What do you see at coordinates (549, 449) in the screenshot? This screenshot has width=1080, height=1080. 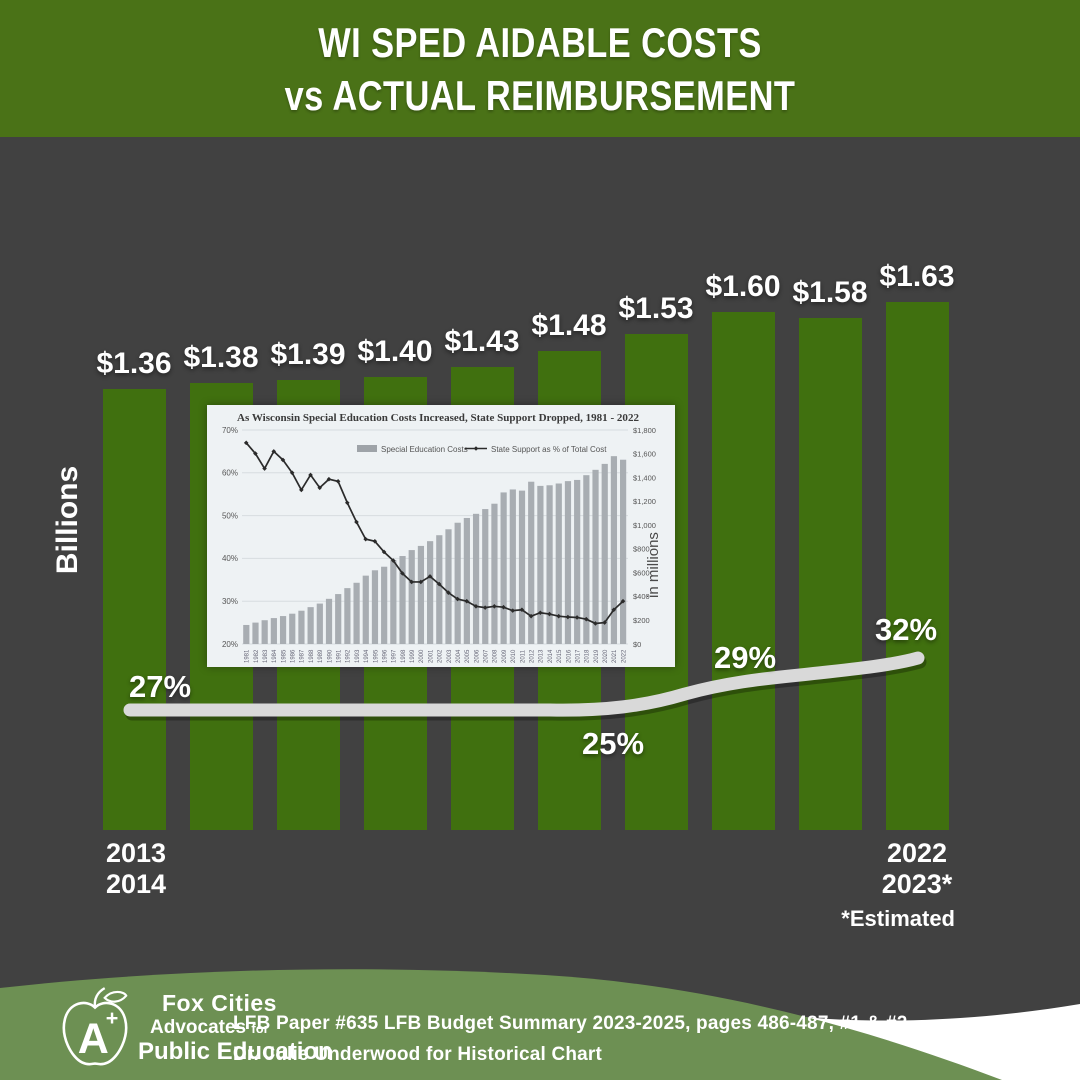 I see `inset-legend-line-label: State Support as % of Total Cost` at bounding box center [549, 449].